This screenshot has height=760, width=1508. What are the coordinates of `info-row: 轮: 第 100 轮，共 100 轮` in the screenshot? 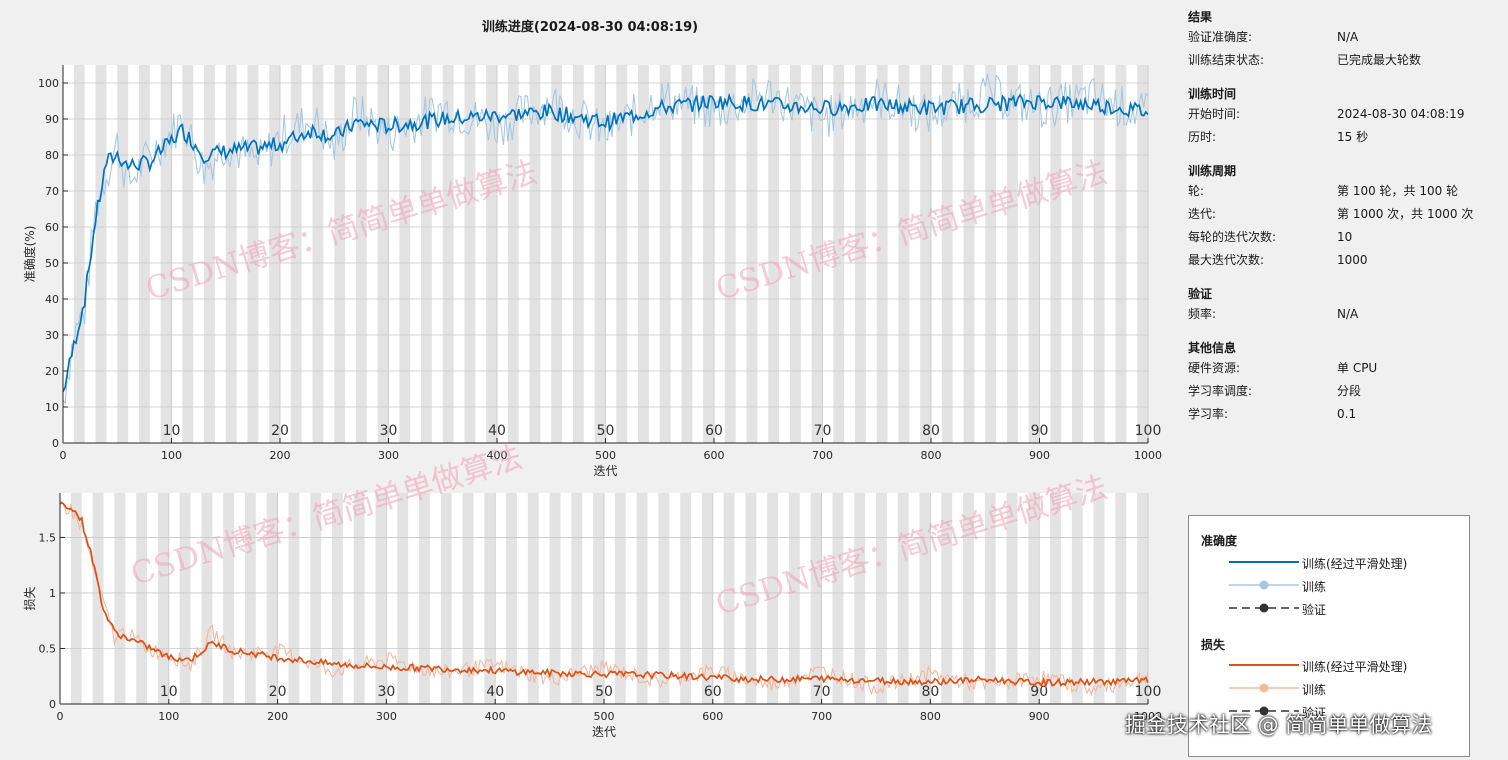 It's located at (1343, 191).